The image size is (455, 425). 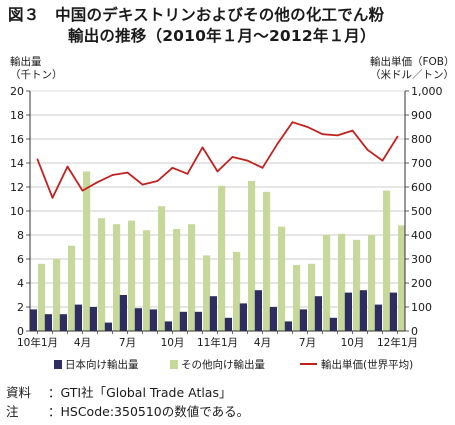 I want to click on y-right-tick-label: 400, so click(x=421, y=235).